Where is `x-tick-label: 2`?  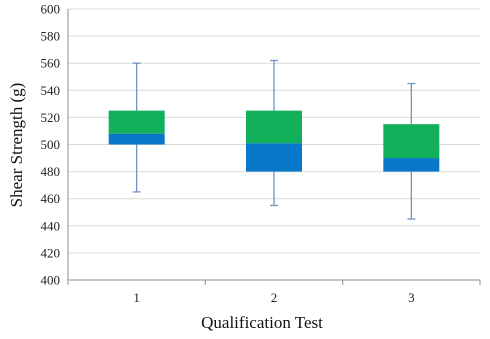 x-tick-label: 2 is located at coordinates (274, 297).